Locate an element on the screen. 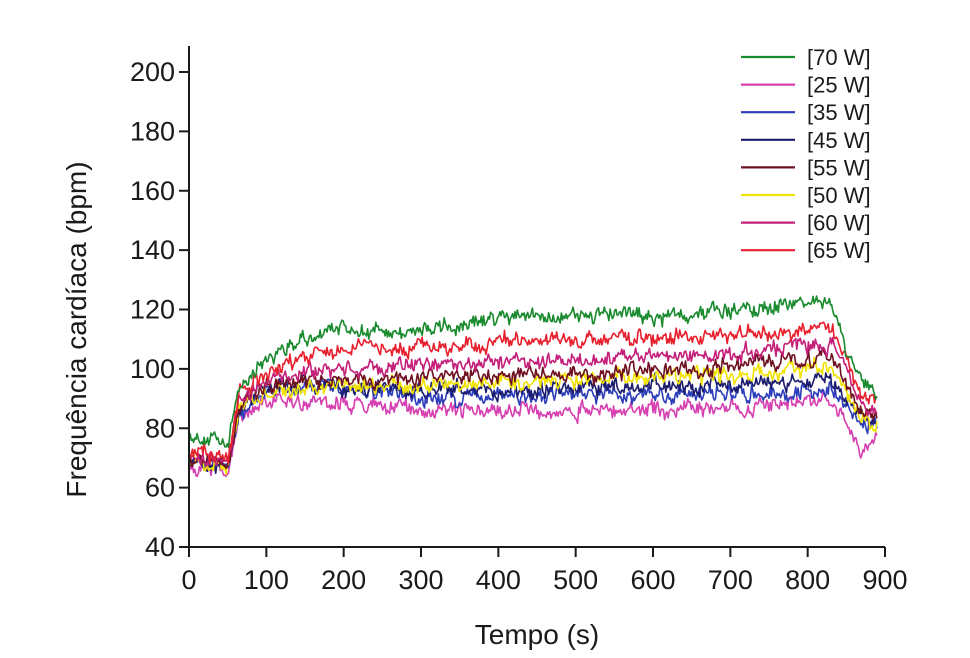  x-tick-label: 300 is located at coordinates (420, 580).